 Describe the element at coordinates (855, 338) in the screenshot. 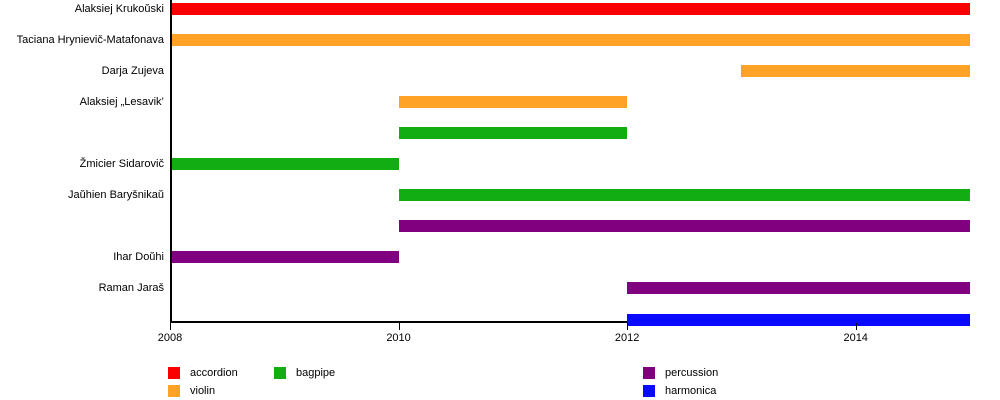

I see `x-axis-tick-label: 2014` at that location.